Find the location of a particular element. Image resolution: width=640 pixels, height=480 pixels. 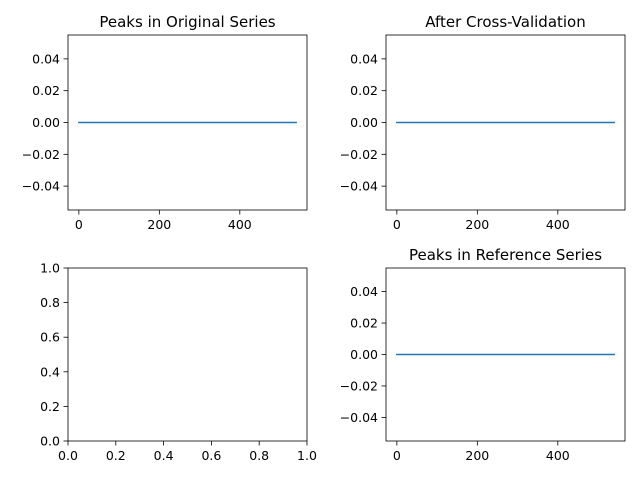

axes-title: Peaks in Reference Series is located at coordinates (505, 255).